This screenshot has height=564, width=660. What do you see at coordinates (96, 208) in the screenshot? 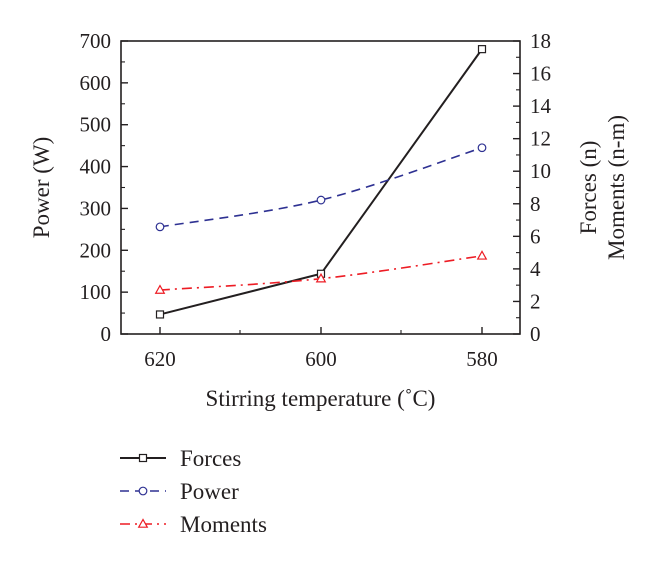
I see `left-axis-tick-label: 300` at bounding box center [96, 208].